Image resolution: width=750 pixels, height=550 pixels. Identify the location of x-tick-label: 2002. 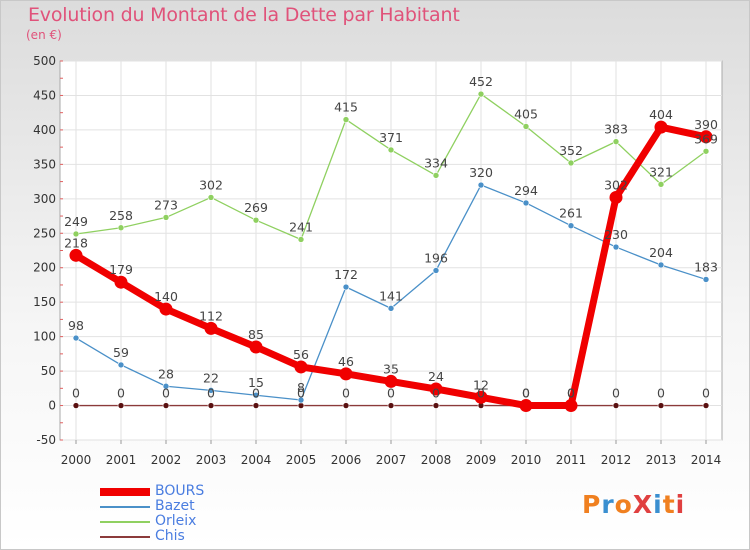
(166, 460).